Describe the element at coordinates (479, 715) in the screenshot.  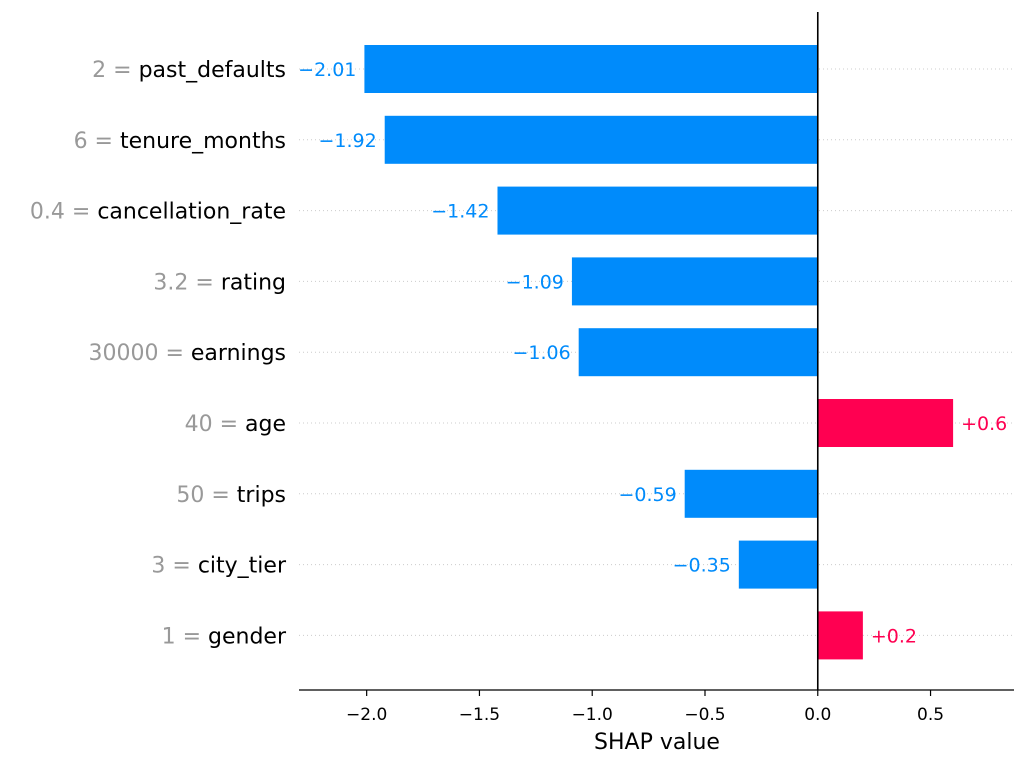
I see `x-tick-label: −1.5` at that location.